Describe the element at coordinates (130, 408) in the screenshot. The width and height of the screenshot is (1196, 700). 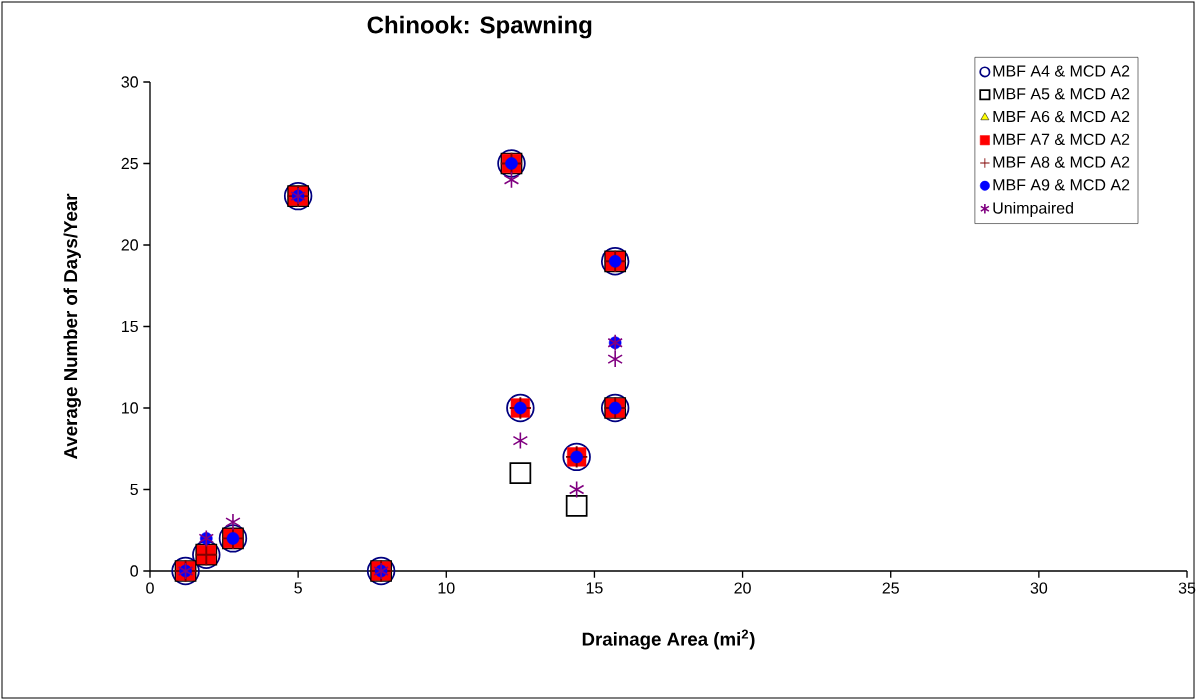
I see `y-tick-label: 10` at that location.